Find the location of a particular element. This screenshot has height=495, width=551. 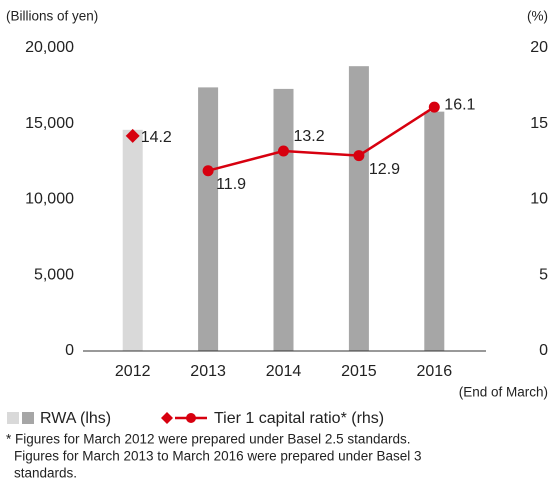

y2-tick-label: 0 is located at coordinates (543, 350).